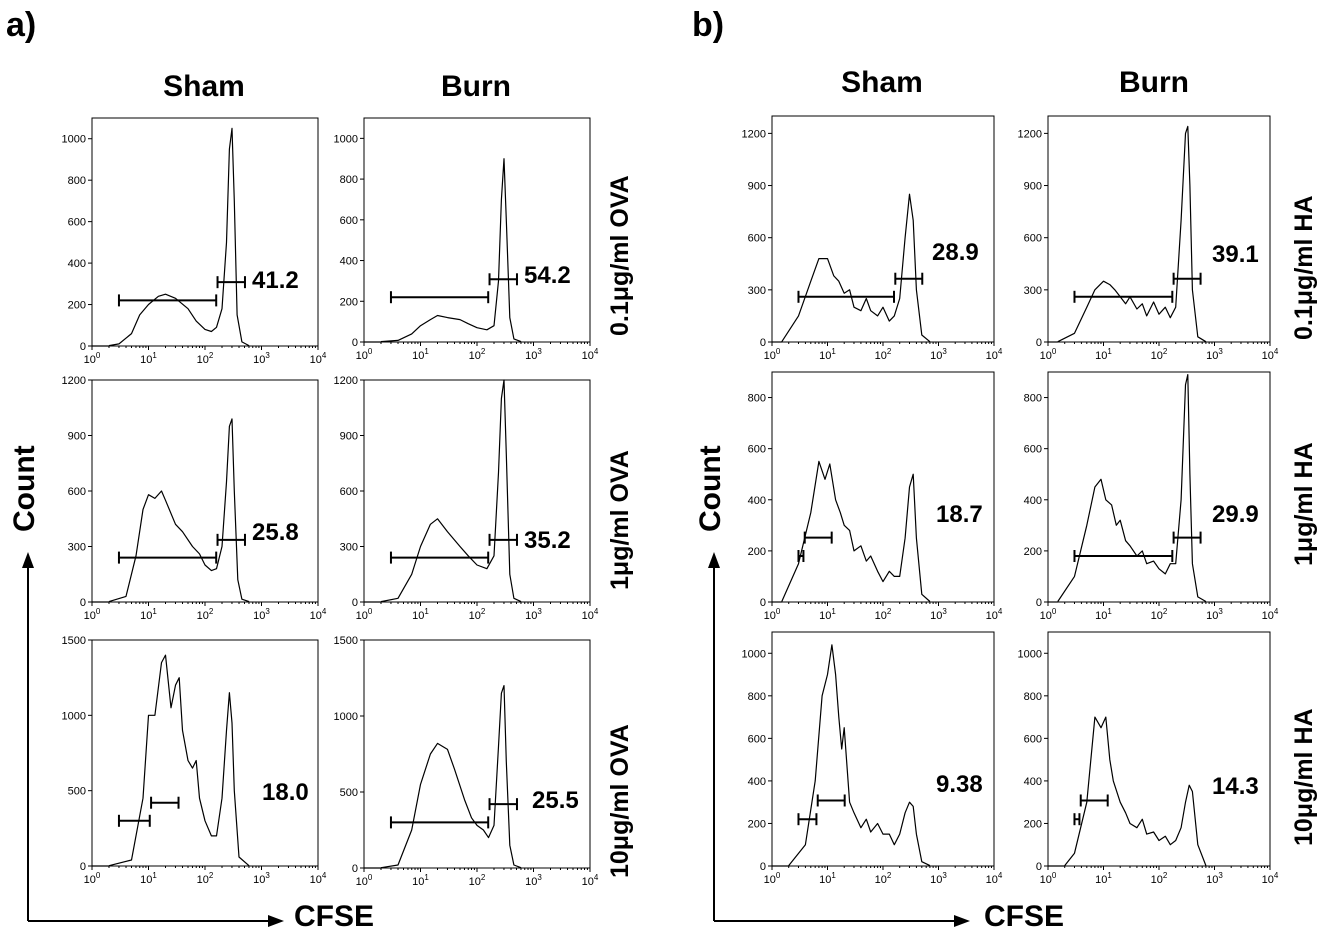 This screenshot has width=1326, height=938. I want to click on gate-percentage: 25.5, so click(555, 800).